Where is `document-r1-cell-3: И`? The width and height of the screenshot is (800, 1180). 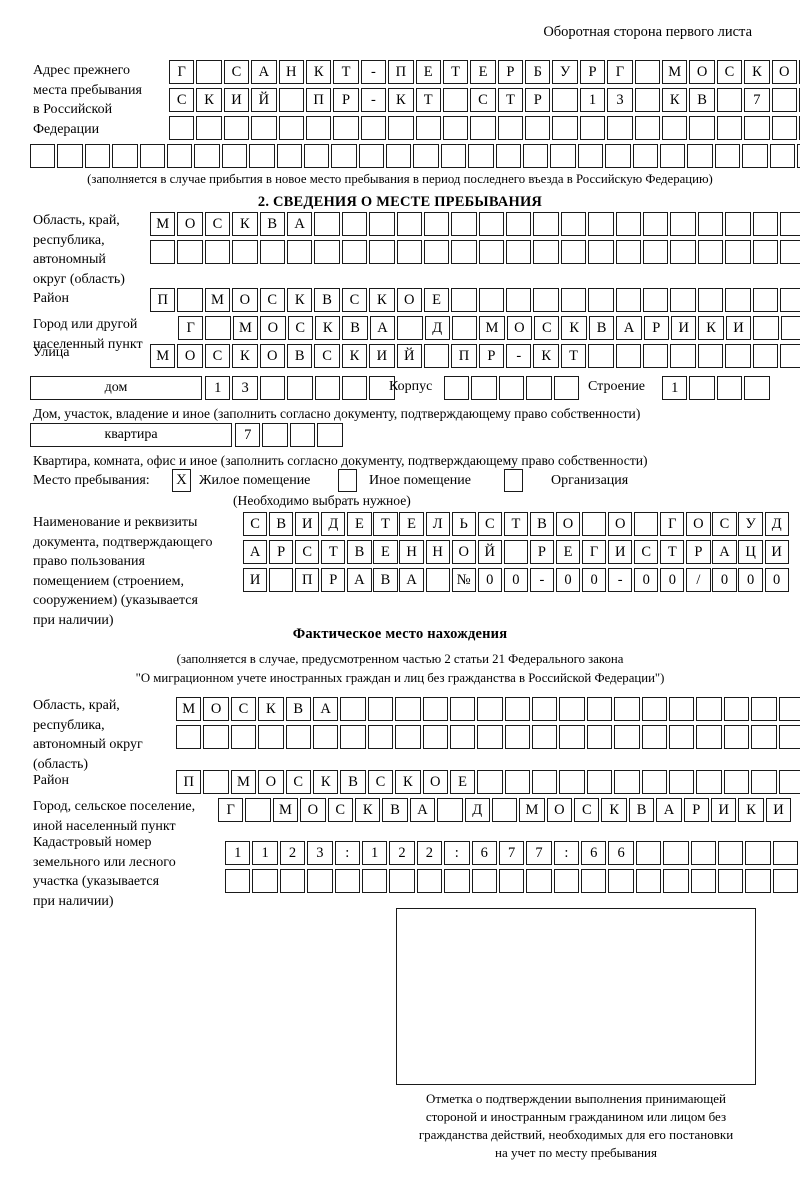
document-r1-cell-3: И is located at coordinates (307, 524).